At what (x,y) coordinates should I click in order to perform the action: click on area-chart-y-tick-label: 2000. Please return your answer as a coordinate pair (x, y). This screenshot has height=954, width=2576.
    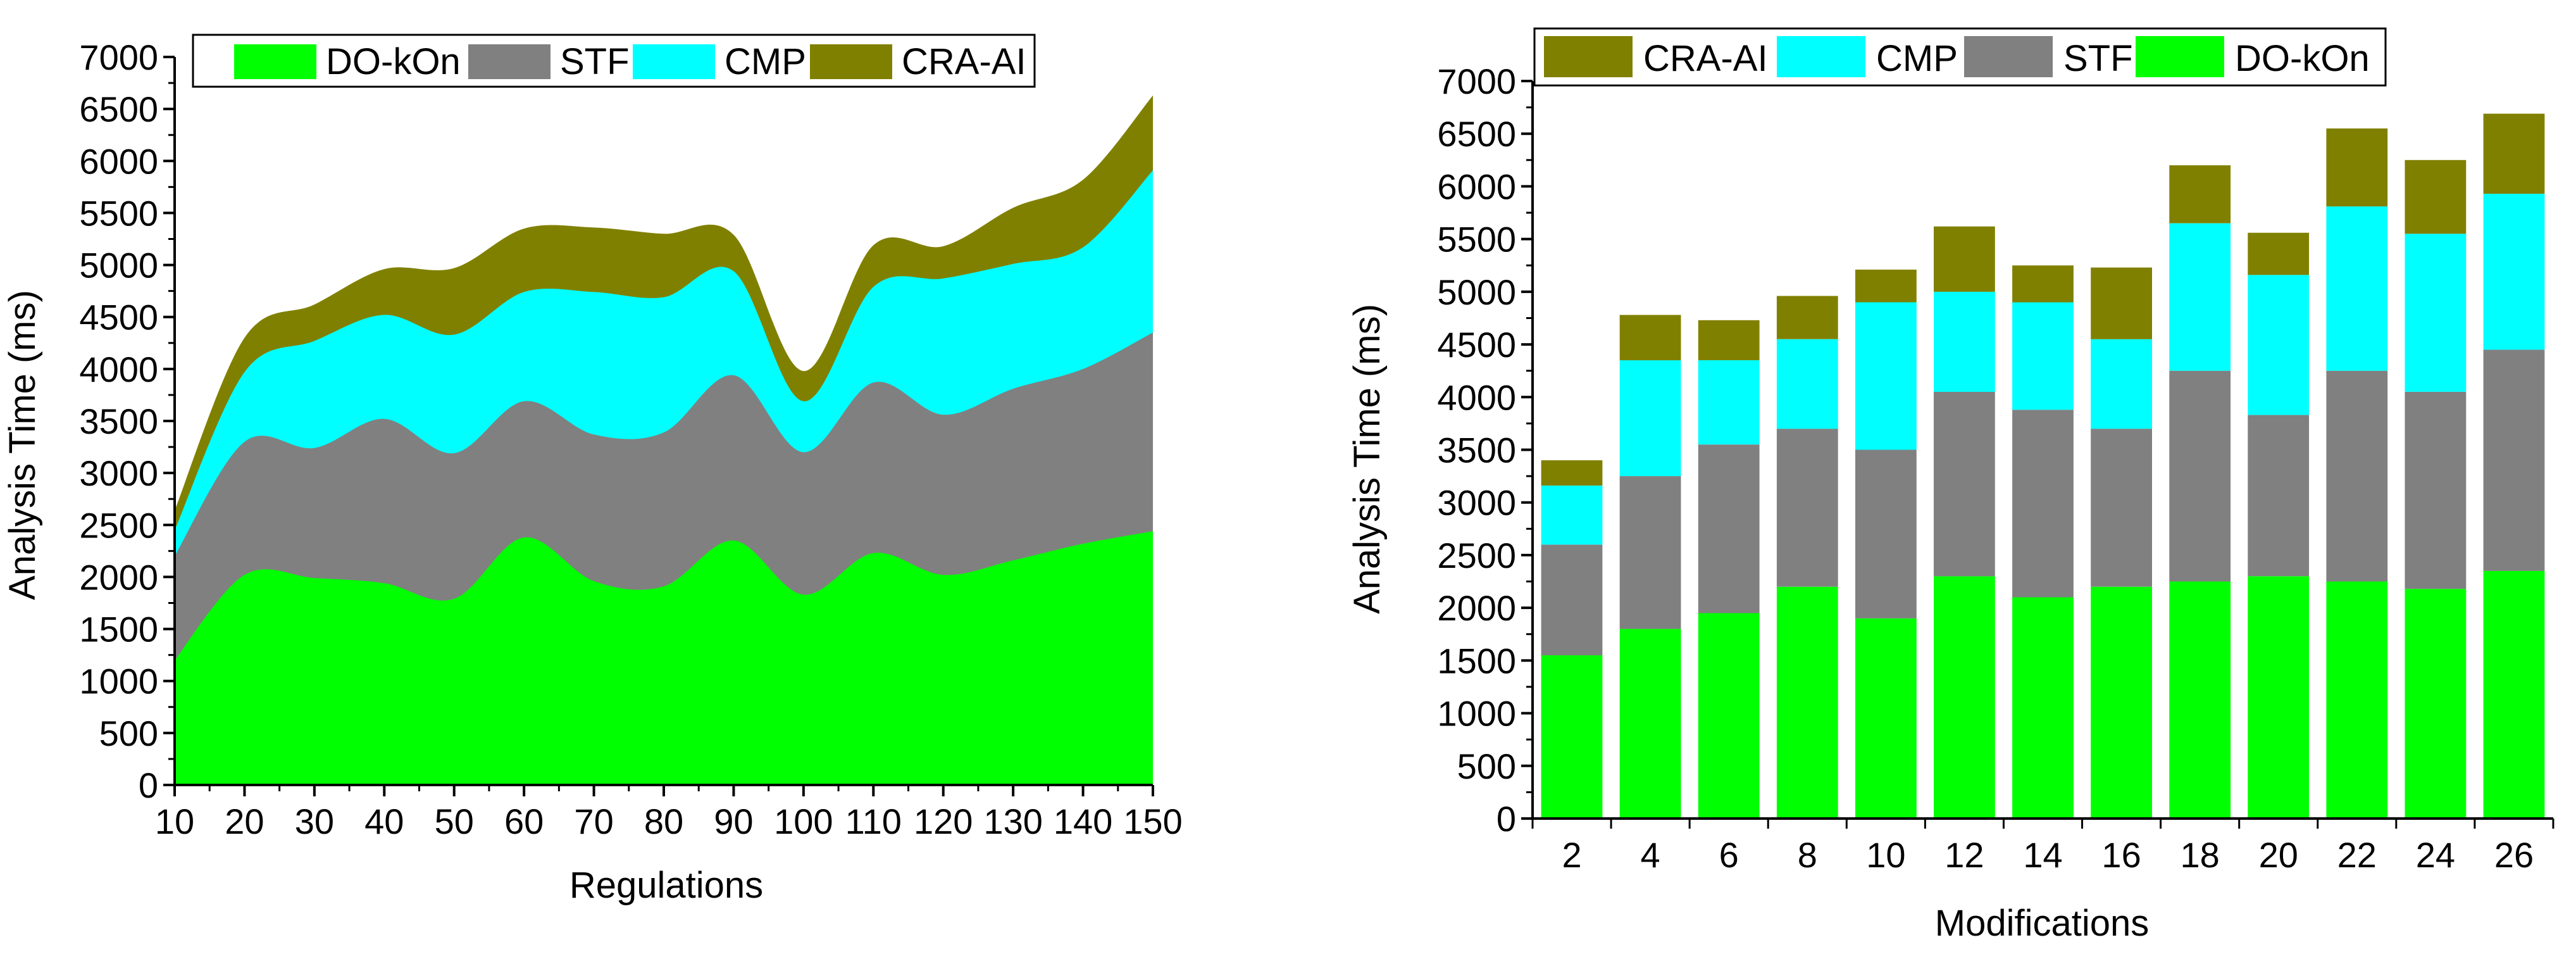
    Looking at the image, I should click on (118, 577).